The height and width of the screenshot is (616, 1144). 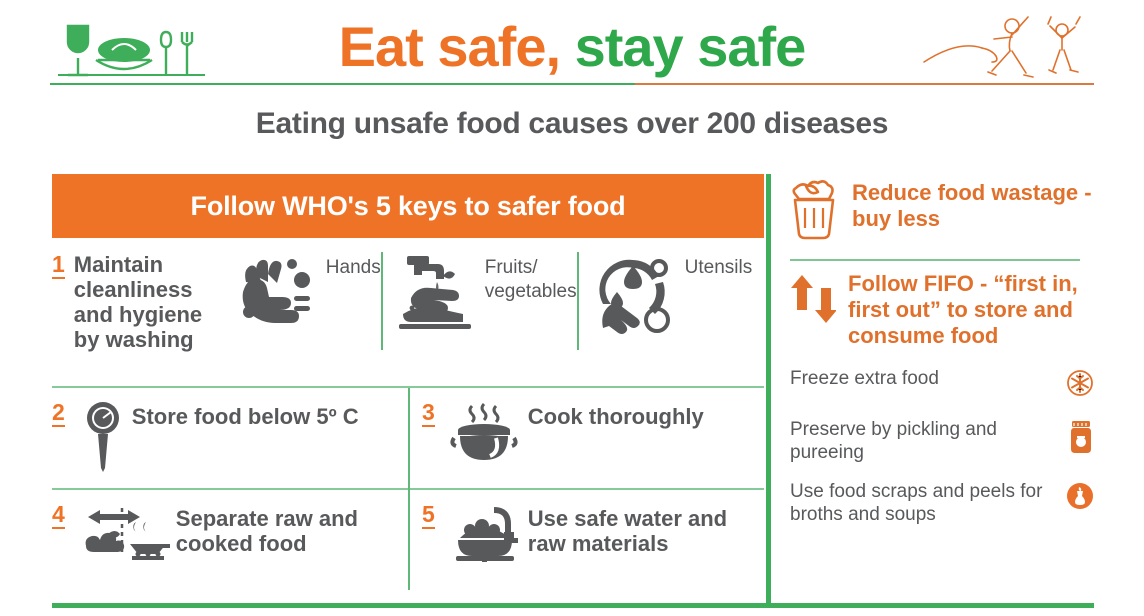 What do you see at coordinates (353, 267) in the screenshot?
I see `key-1-subitem-label: Hands` at bounding box center [353, 267].